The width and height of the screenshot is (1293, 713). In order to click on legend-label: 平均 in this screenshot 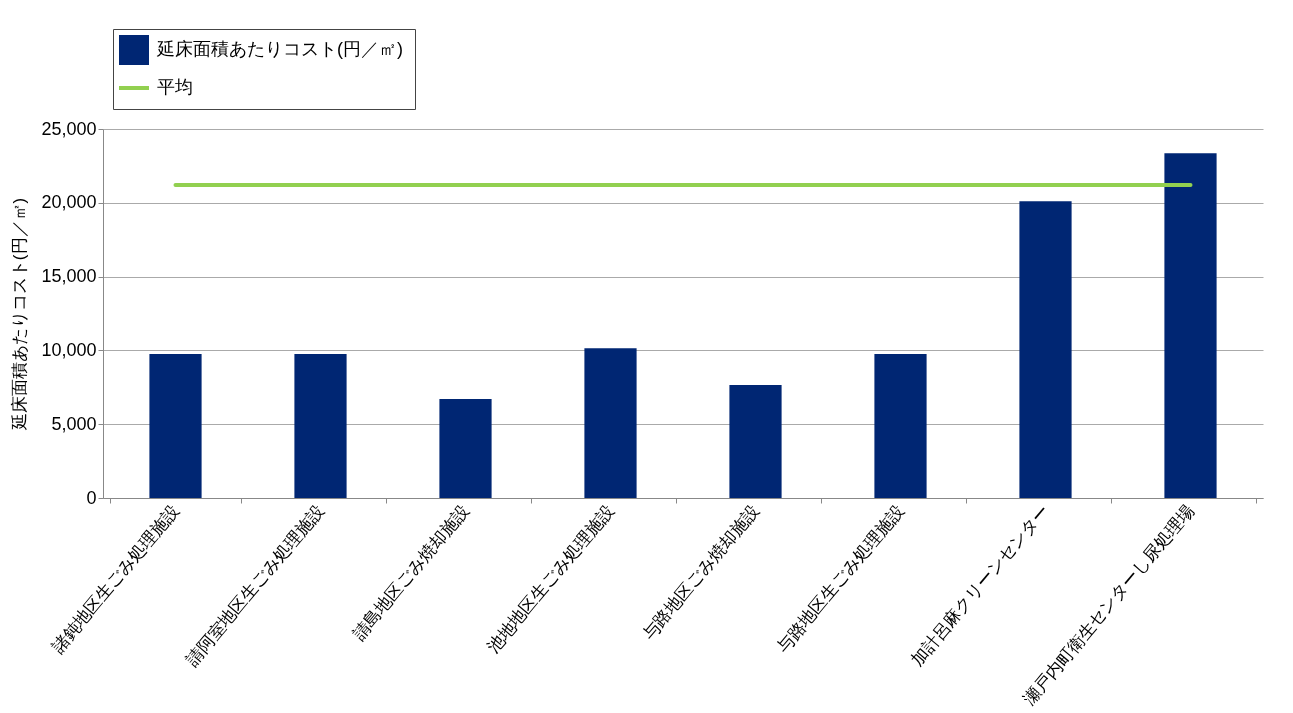, I will do `click(175, 87)`.